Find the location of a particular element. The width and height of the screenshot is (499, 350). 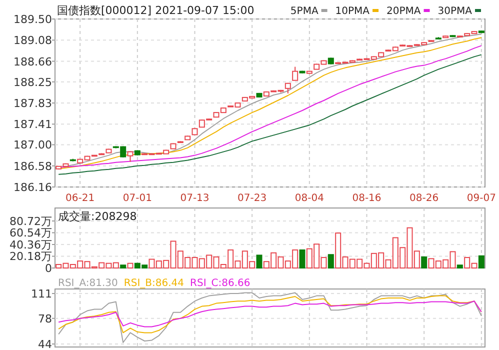

y-tick-label: 188.66 is located at coordinates (33, 61).